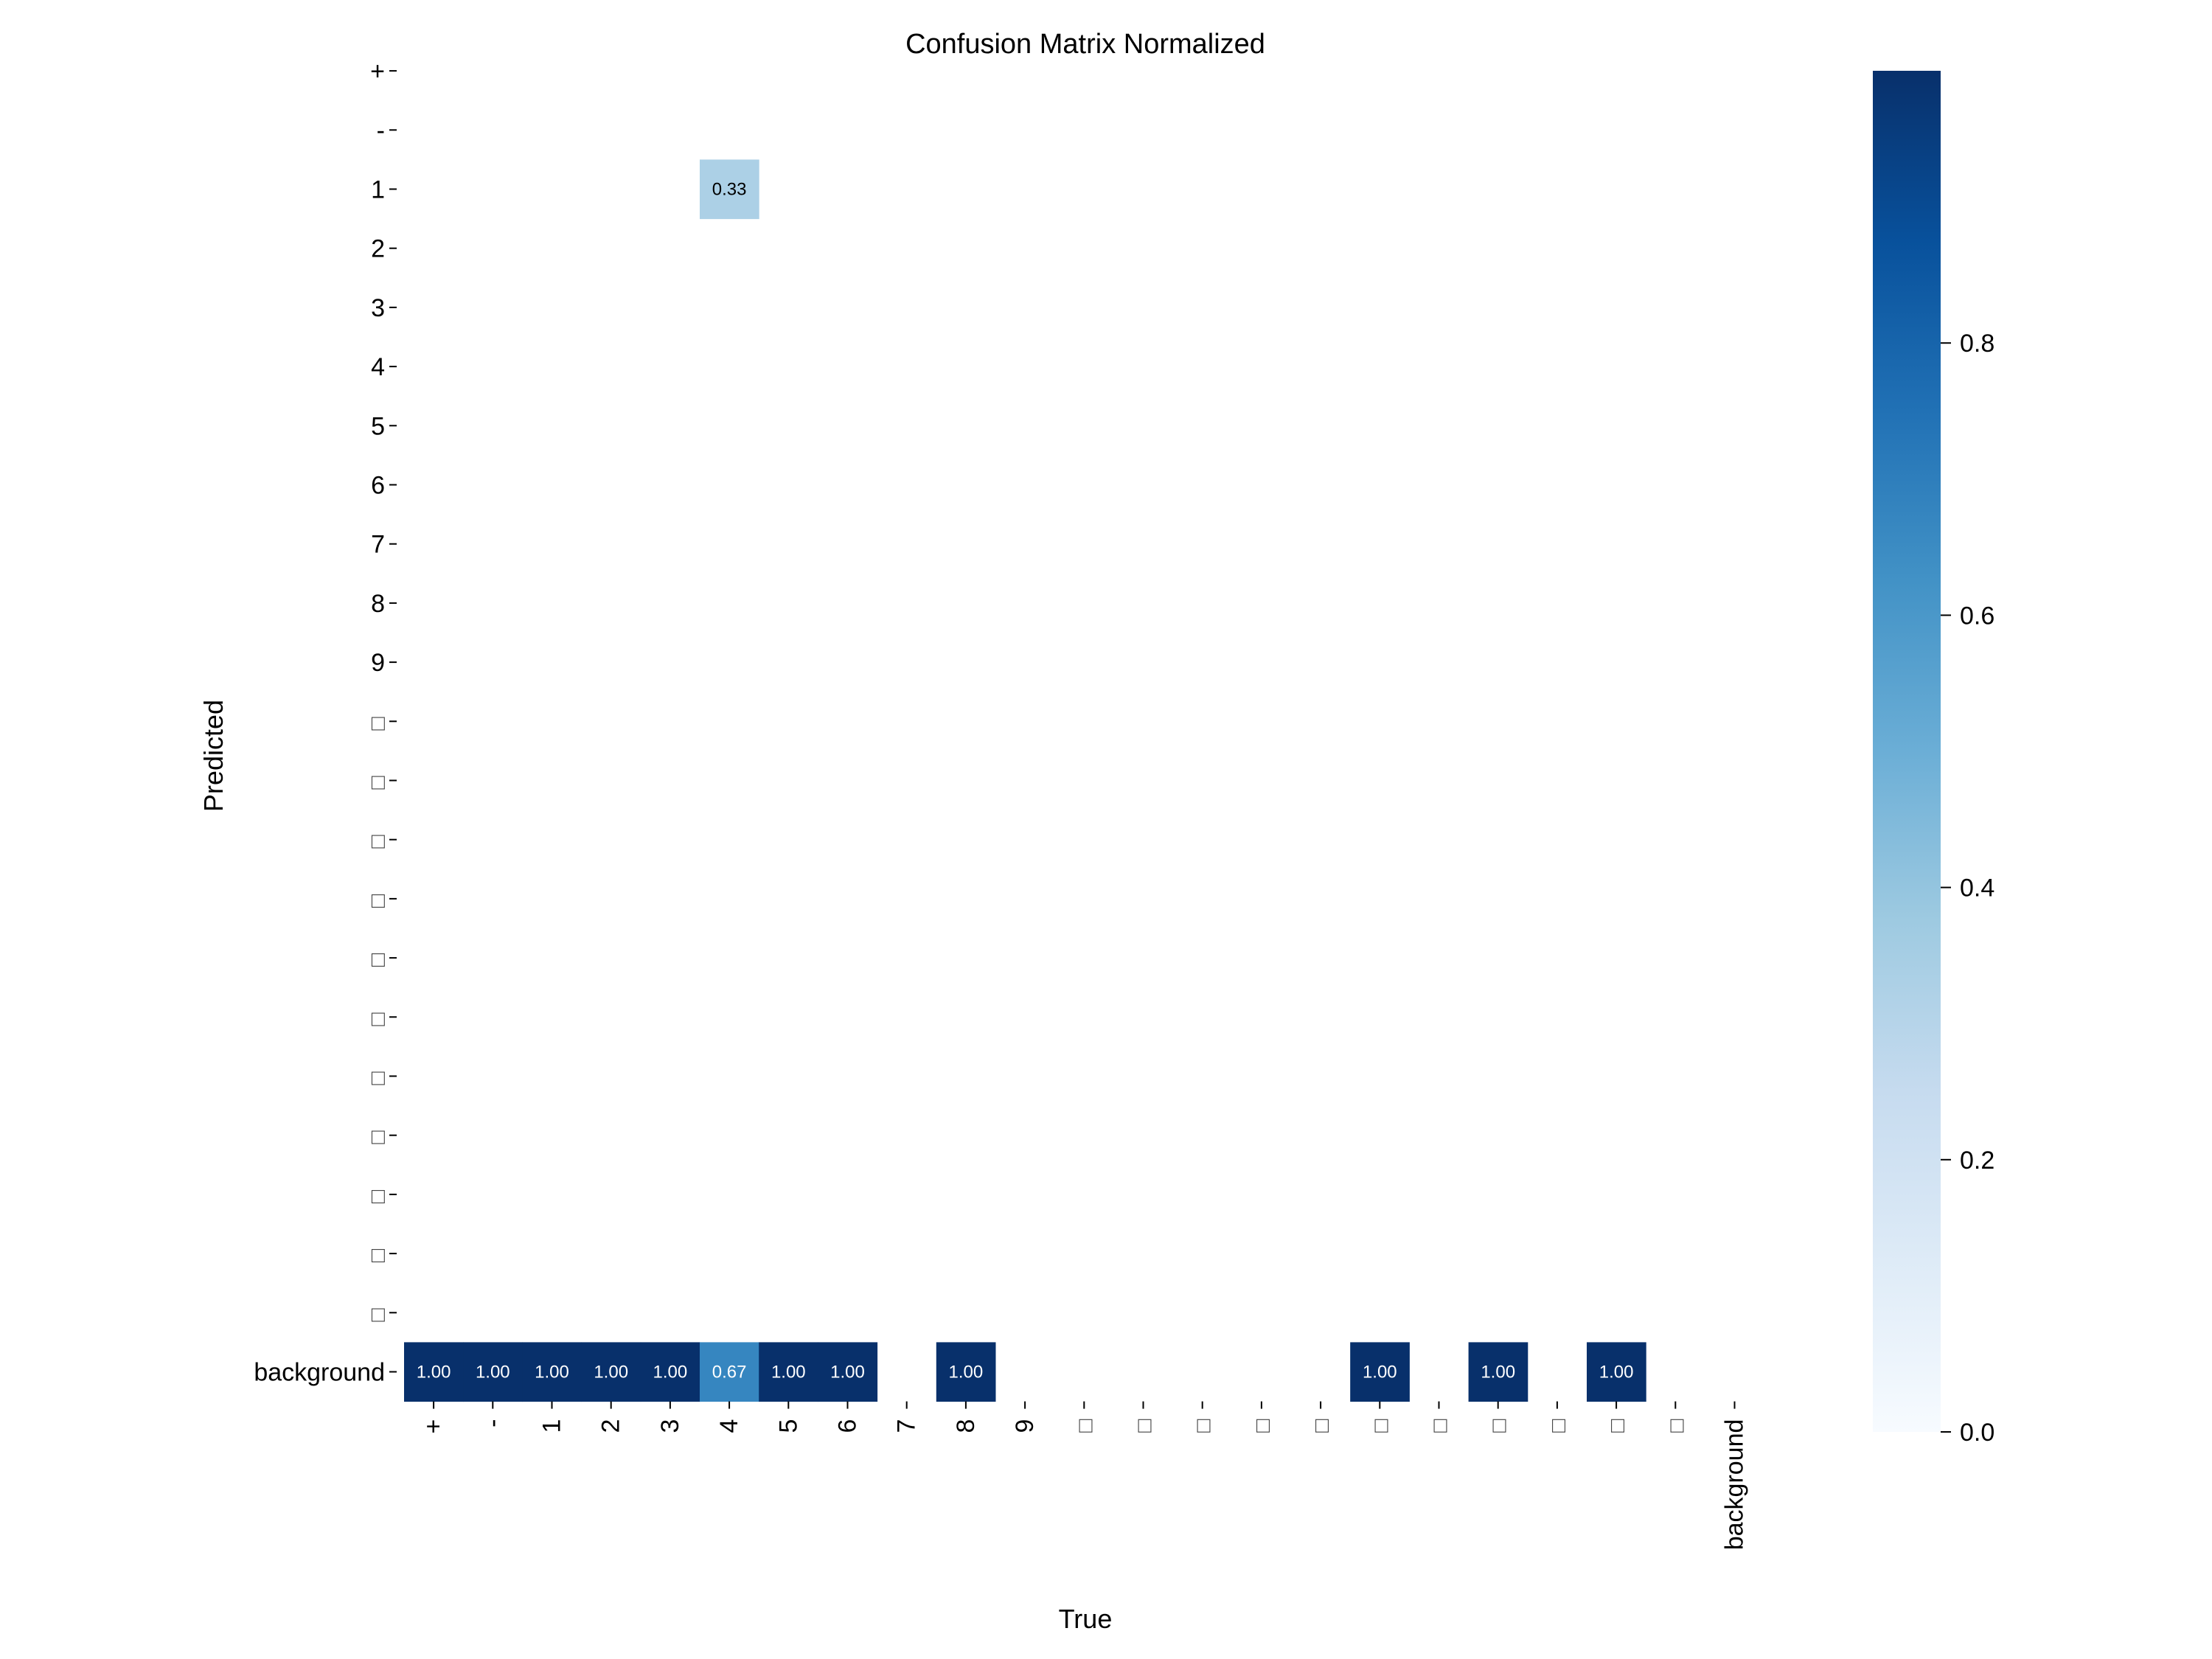 This screenshot has width=2212, height=1659. What do you see at coordinates (378, 545) in the screenshot?
I see `y-tick-label: 7` at bounding box center [378, 545].